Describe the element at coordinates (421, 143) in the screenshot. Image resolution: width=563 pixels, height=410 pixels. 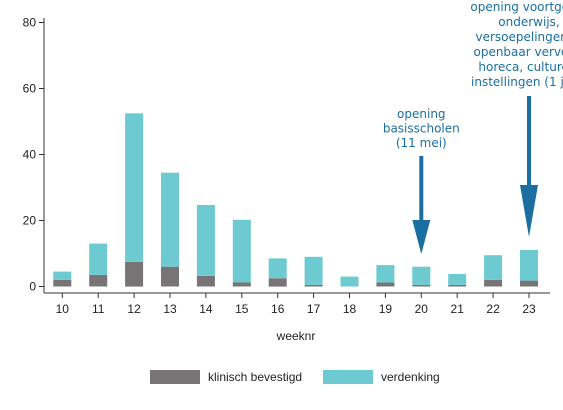
I see `annotation-week-20-line-3: (11 mei)` at that location.